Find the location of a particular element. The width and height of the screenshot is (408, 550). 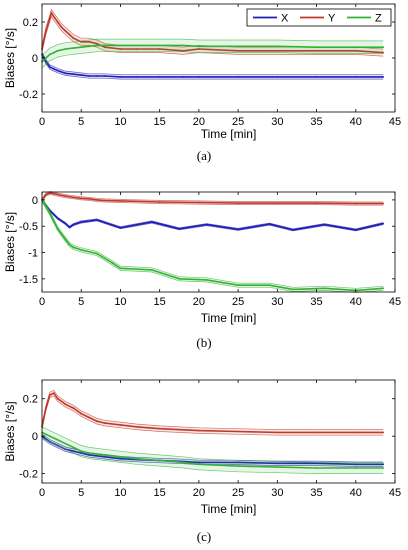

series-line-y is located at coordinates (212, 413).